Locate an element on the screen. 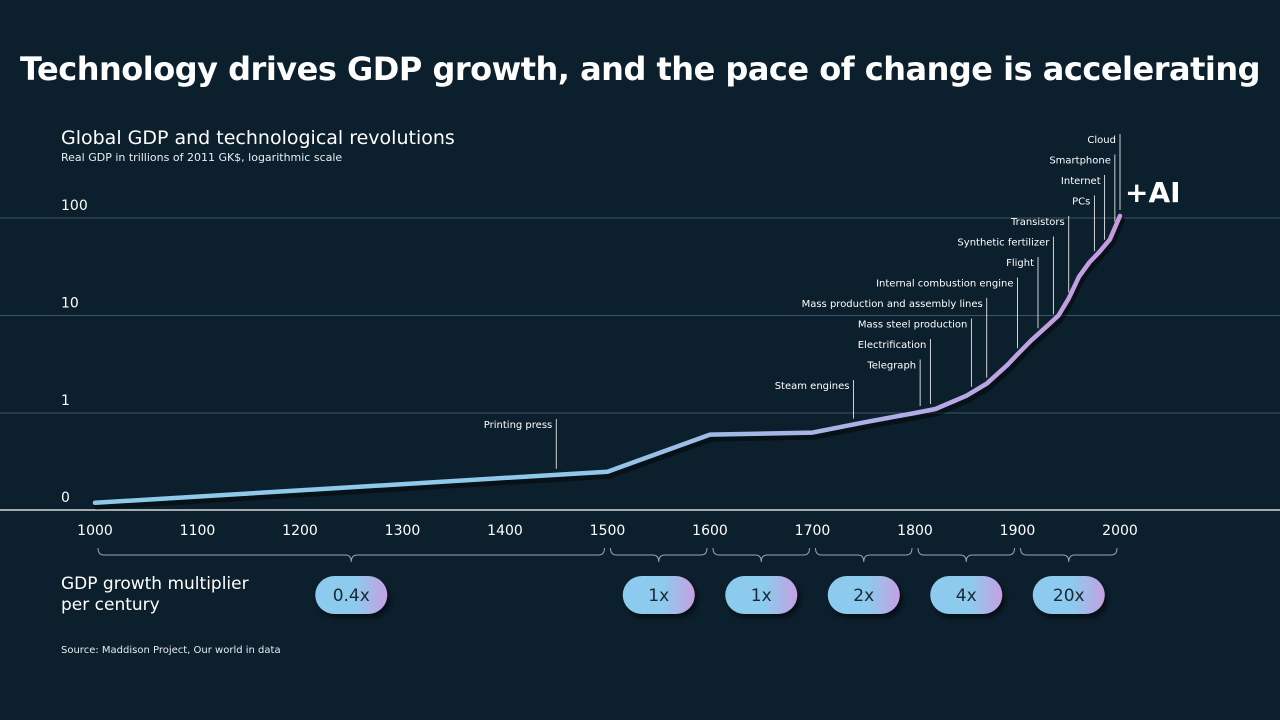 The image size is (1280, 720). y-tick-label: 100 is located at coordinates (74, 206).